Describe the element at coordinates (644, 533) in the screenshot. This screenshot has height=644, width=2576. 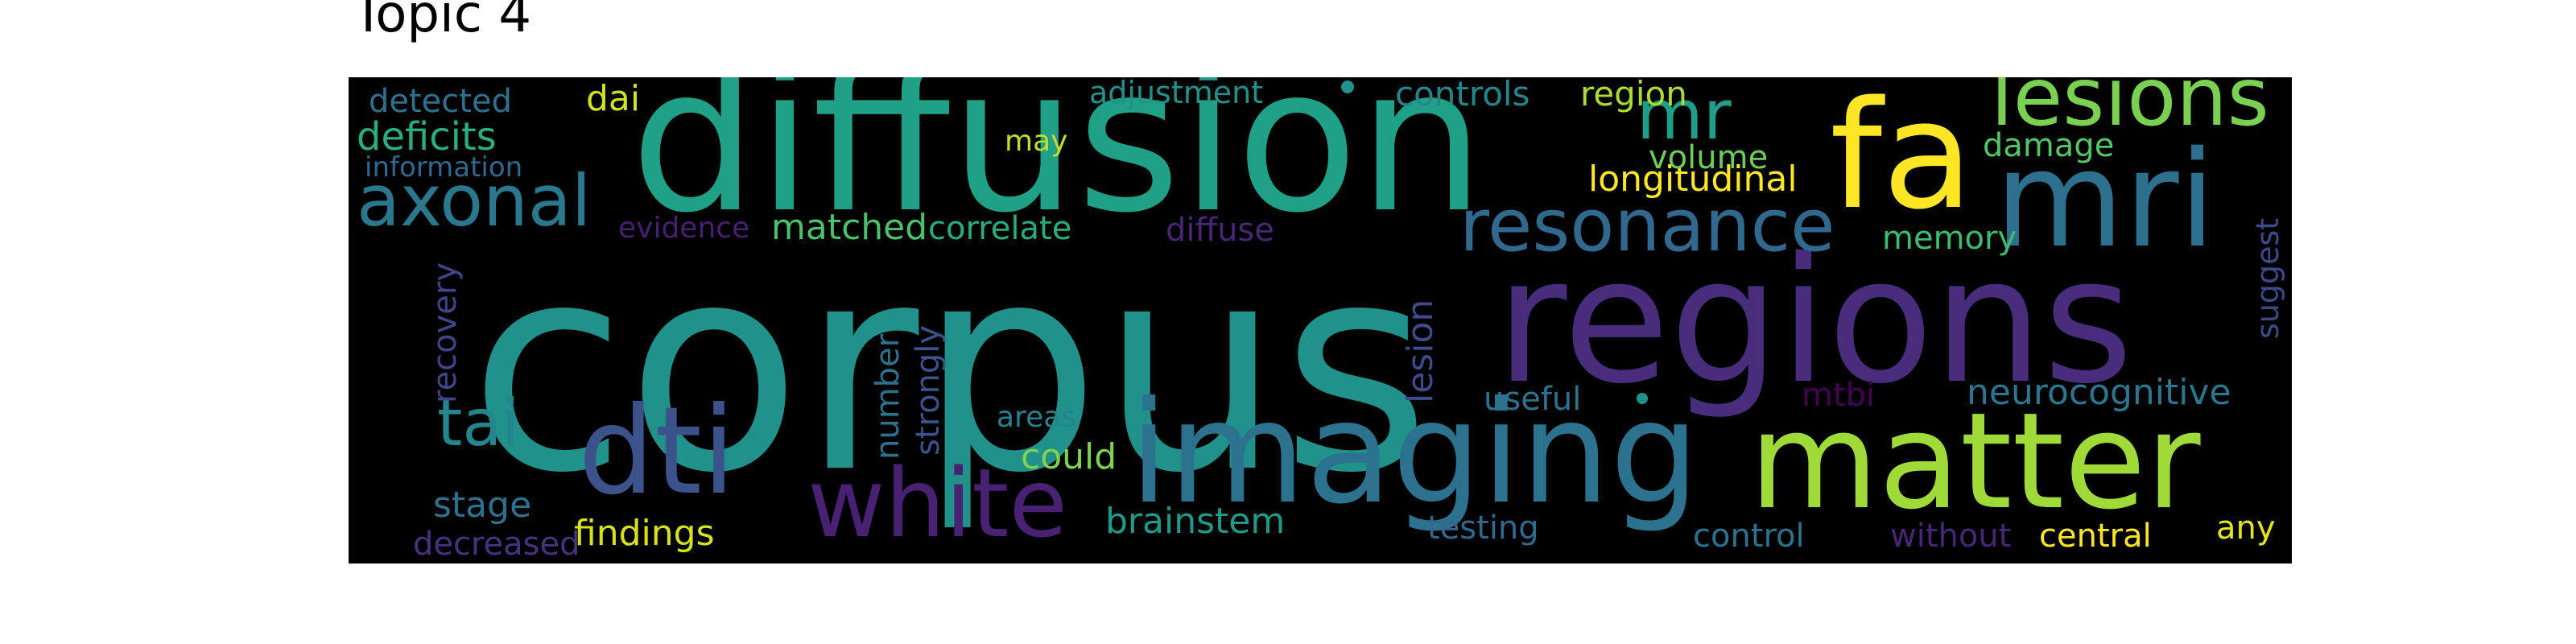
I see `word-findings: findings` at that location.